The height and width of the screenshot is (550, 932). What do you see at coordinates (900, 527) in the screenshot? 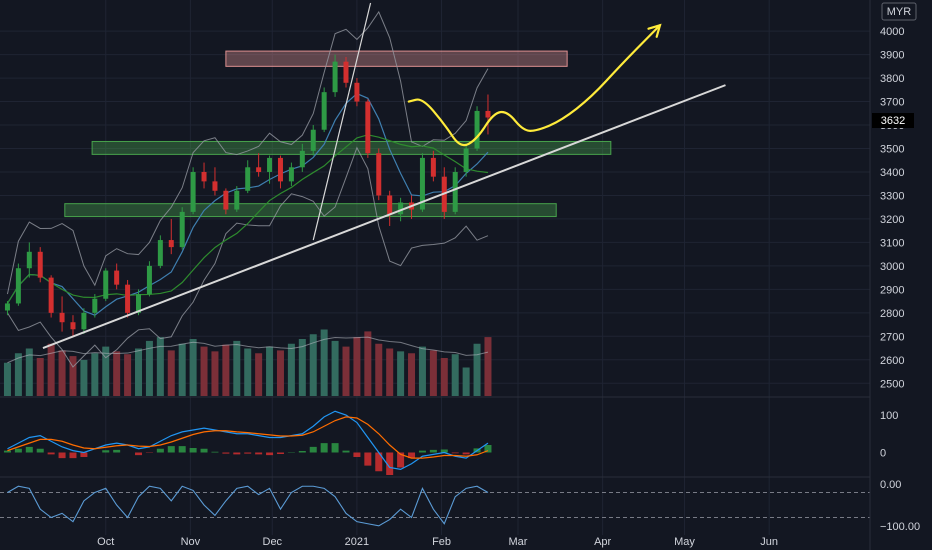
I see `oscillator-tick-label: −100.00` at bounding box center [900, 527].